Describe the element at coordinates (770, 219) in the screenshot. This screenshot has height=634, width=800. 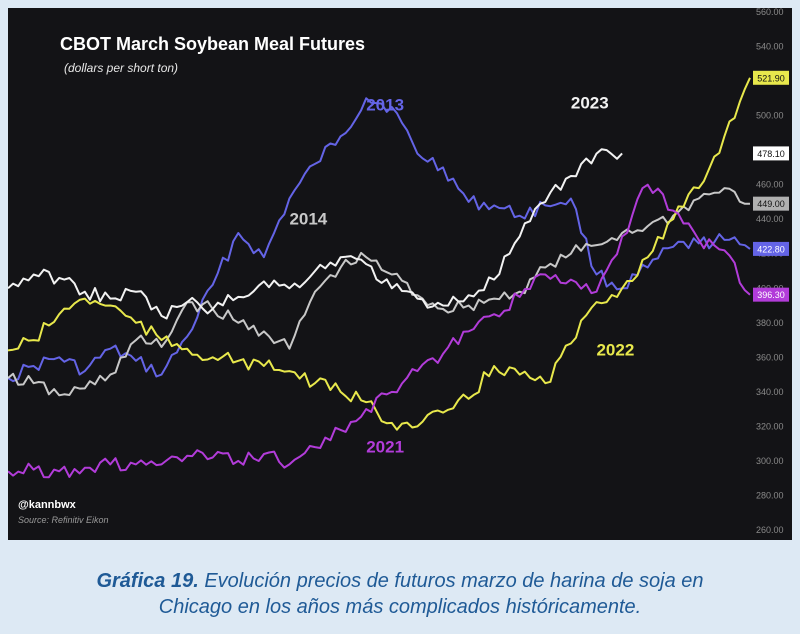
I see `y-tick-label: 440.00` at that location.